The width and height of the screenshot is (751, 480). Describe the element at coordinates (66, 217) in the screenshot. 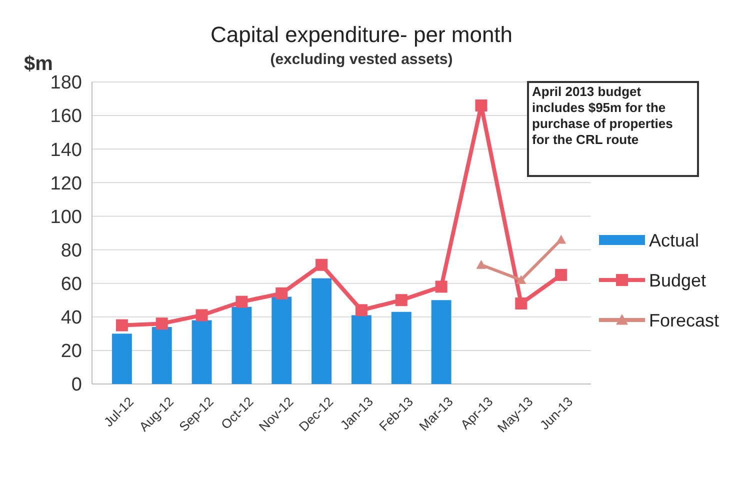

I see `y-tick-label: 100` at that location.